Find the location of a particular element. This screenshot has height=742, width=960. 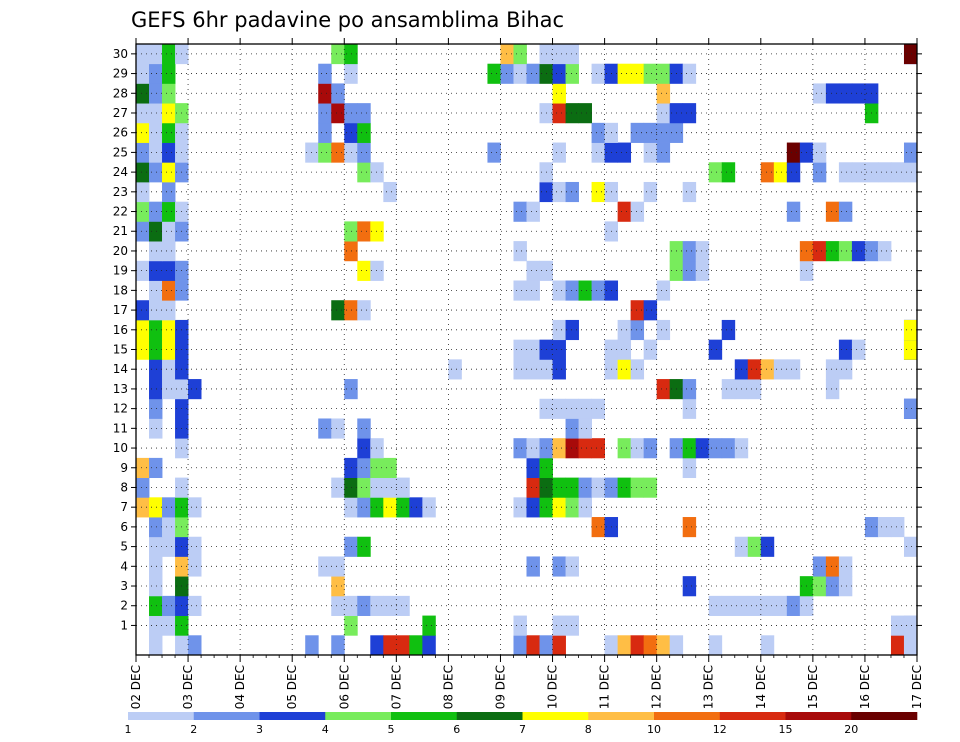

x-tick-label: 15 DEC is located at coordinates (813, 687).